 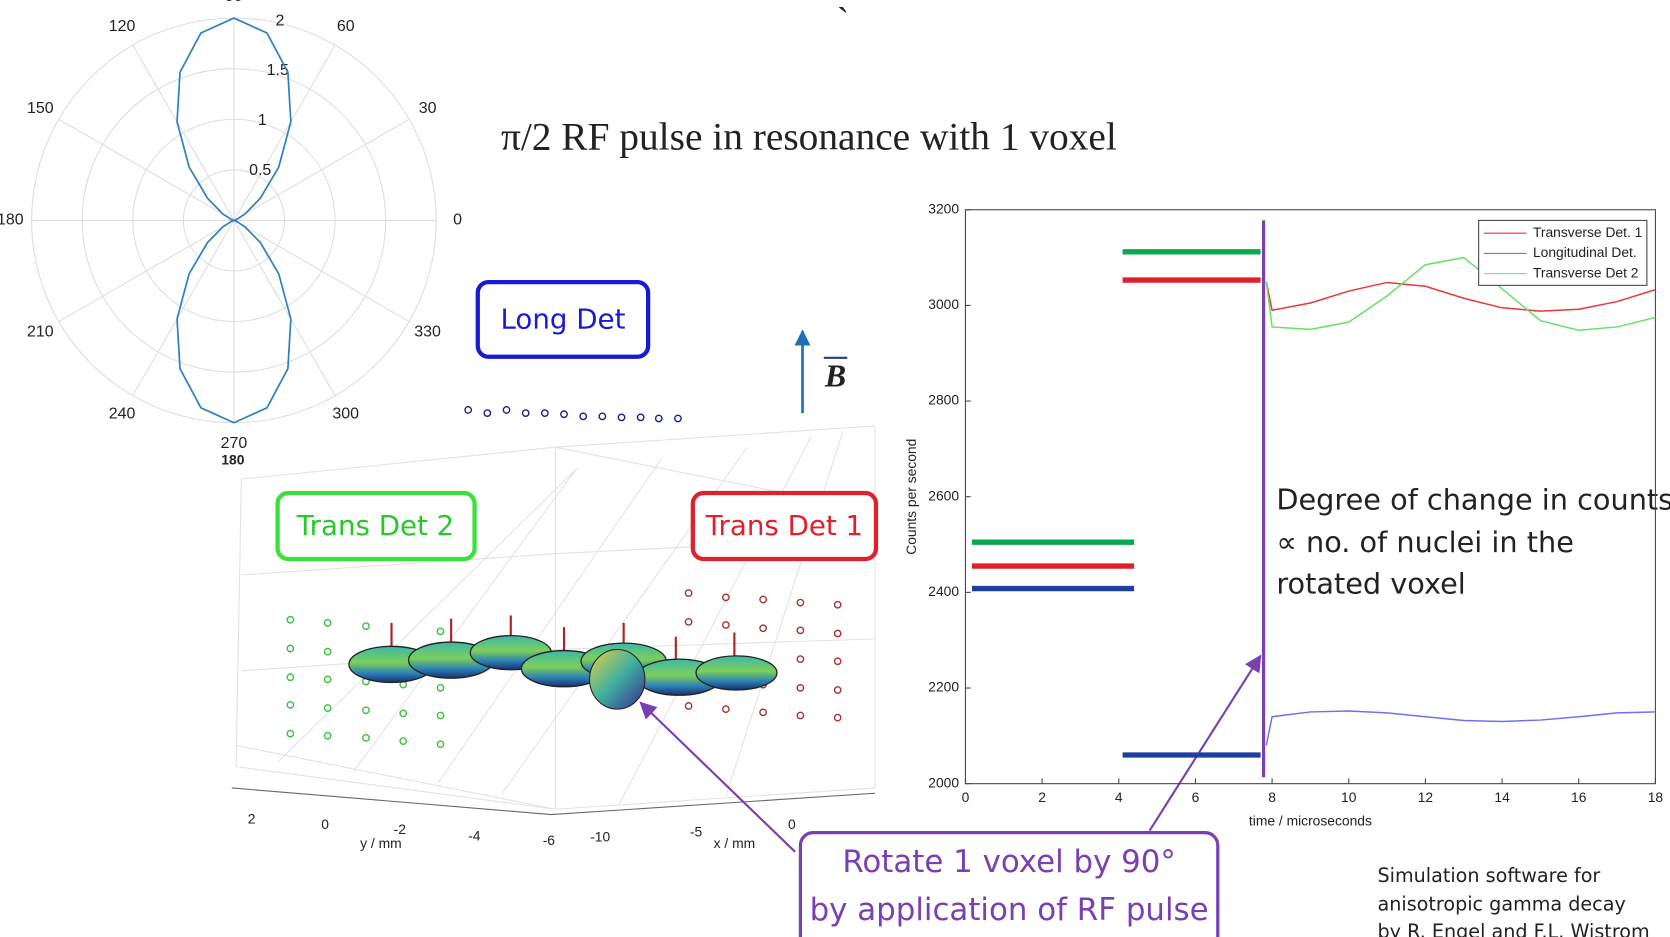 What do you see at coordinates (232, 460) in the screenshot?
I see `plot3d-corner-label: 180` at bounding box center [232, 460].